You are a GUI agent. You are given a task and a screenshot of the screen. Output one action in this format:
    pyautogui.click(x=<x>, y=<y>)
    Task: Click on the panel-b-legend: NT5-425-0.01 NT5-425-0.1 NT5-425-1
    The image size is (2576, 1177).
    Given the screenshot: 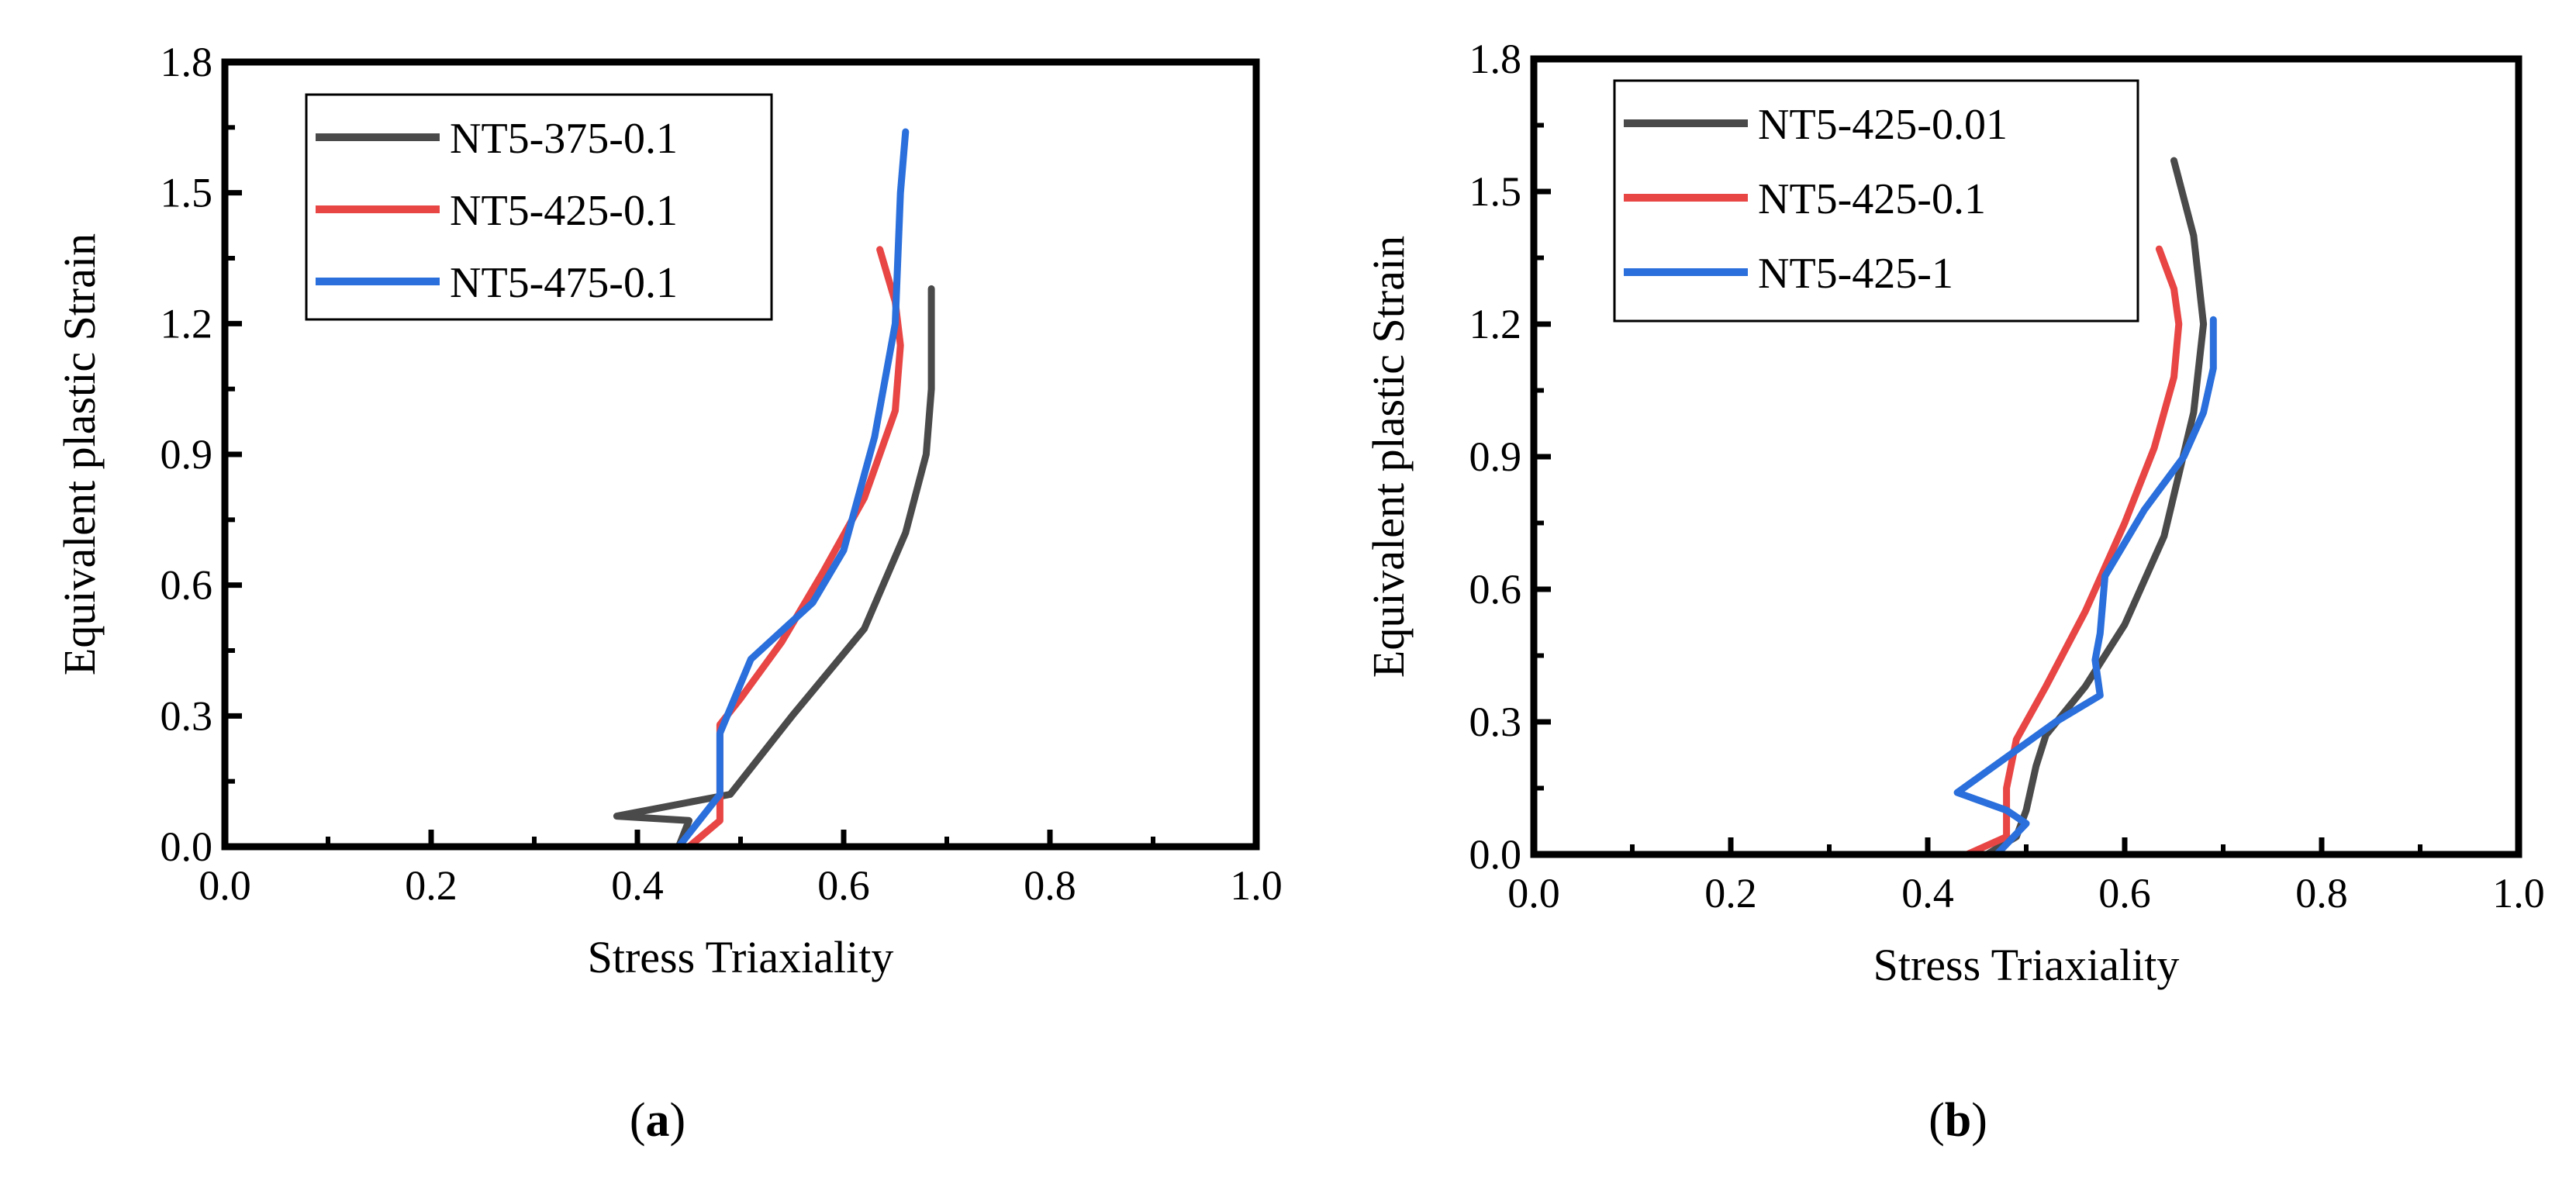 What is the action you would take?
    pyautogui.click(x=1876, y=201)
    